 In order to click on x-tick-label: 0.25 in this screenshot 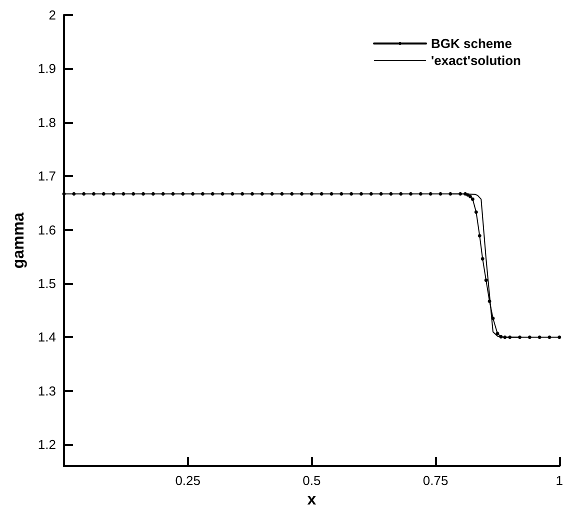, I will do `click(188, 480)`.